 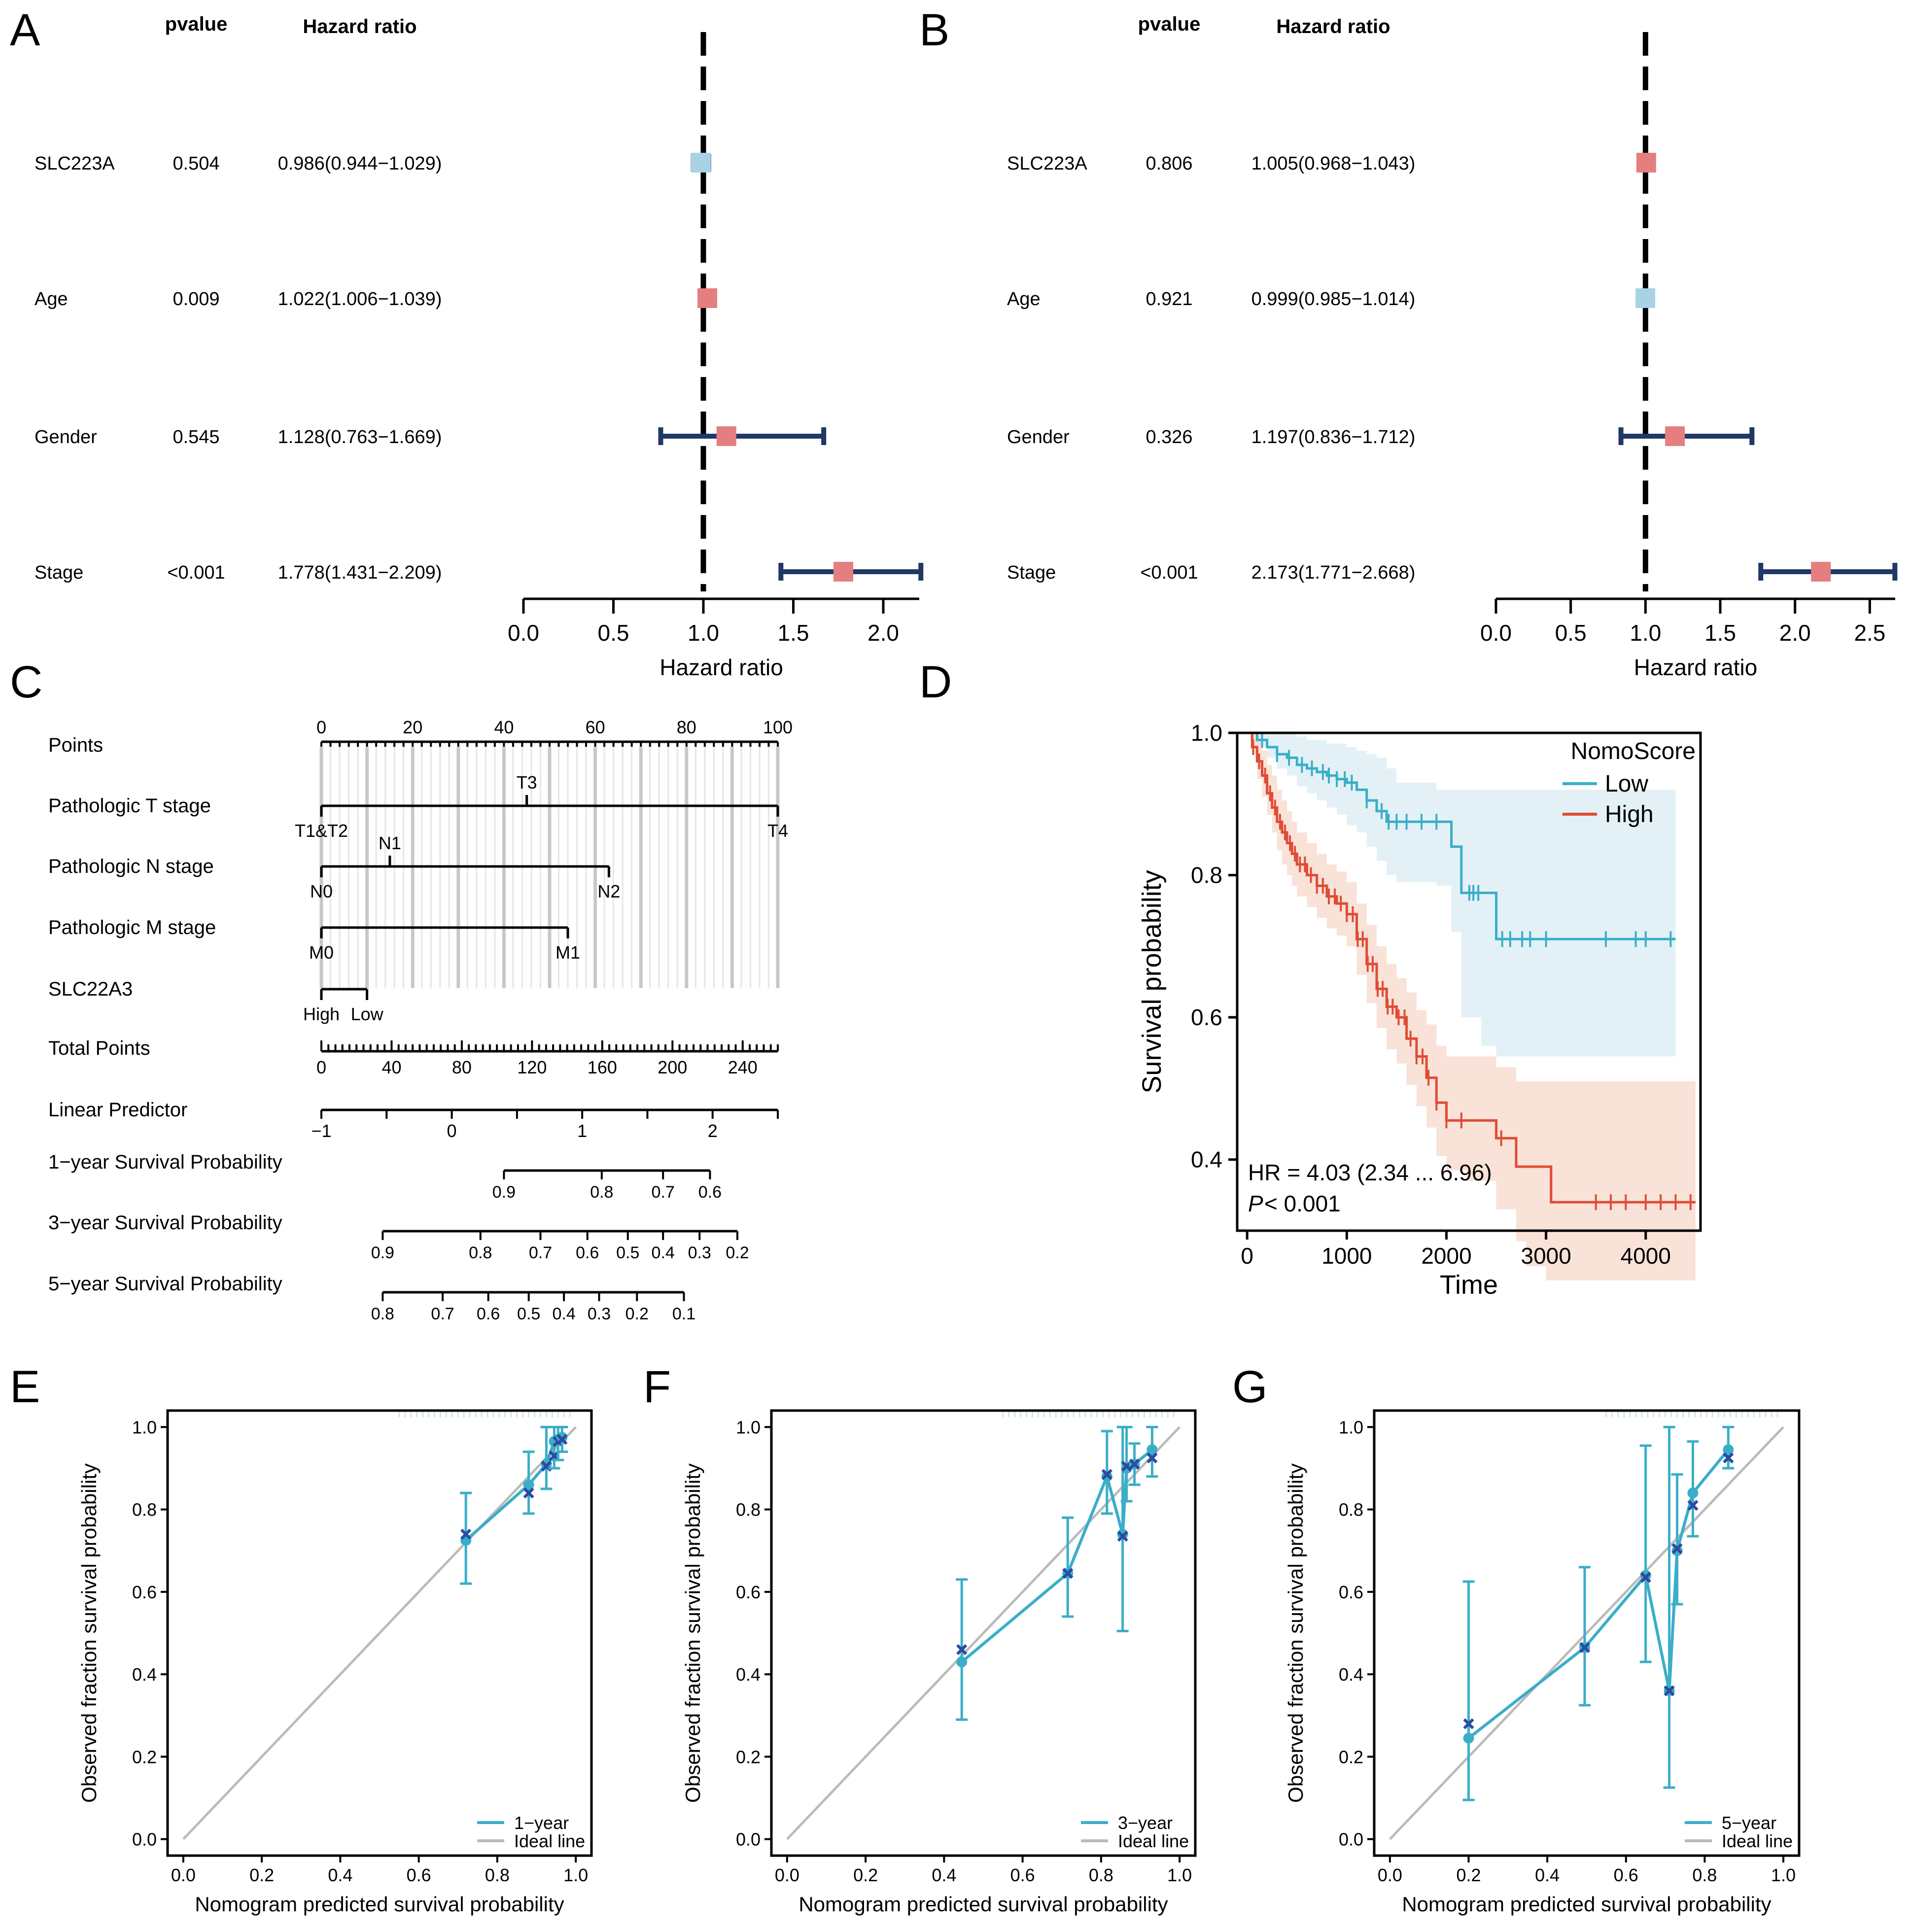 What do you see at coordinates (1646, 1256) in the screenshot?
I see `x-tick-label: 4000` at bounding box center [1646, 1256].